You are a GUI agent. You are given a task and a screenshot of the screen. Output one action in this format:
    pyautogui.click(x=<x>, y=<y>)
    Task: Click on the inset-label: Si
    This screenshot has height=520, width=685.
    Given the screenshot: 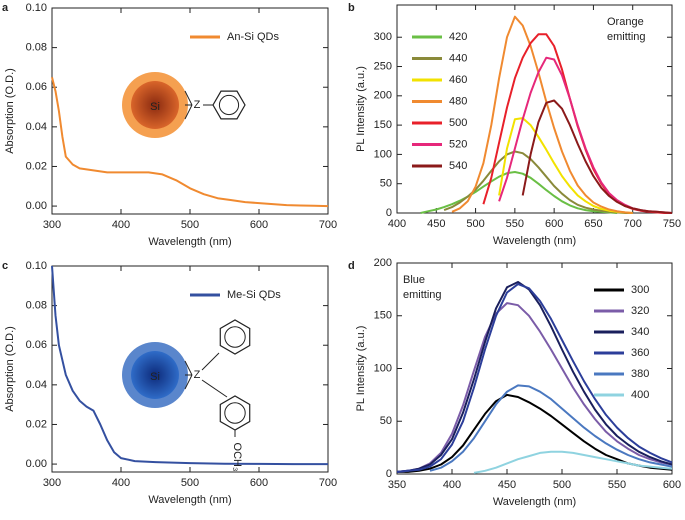 What is the action you would take?
    pyautogui.click(x=155, y=377)
    